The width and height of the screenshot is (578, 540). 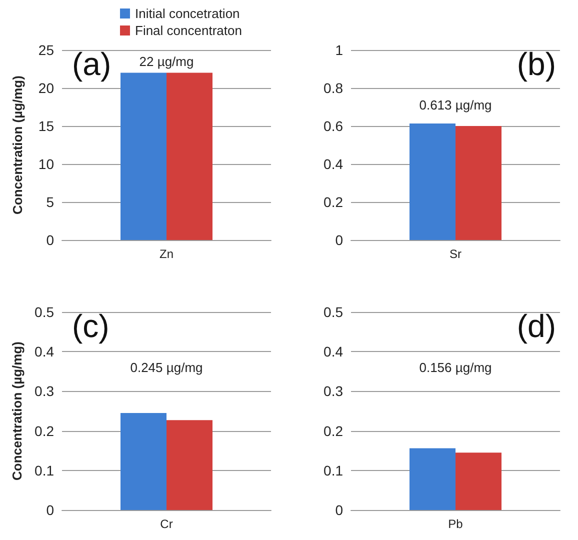 What do you see at coordinates (188, 30) in the screenshot?
I see `legend-label: Final concentraton` at bounding box center [188, 30].